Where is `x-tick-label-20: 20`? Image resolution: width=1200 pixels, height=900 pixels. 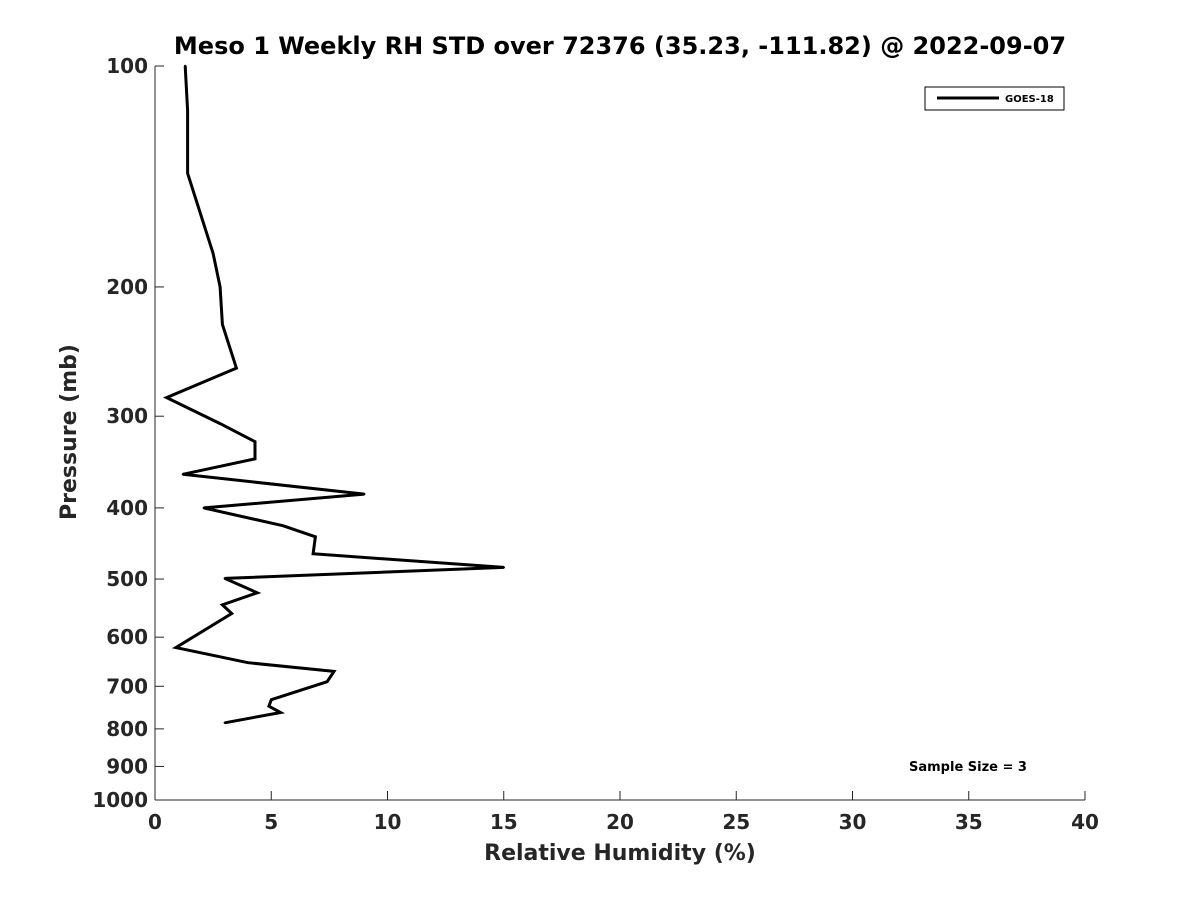 x-tick-label-20: 20 is located at coordinates (620, 822).